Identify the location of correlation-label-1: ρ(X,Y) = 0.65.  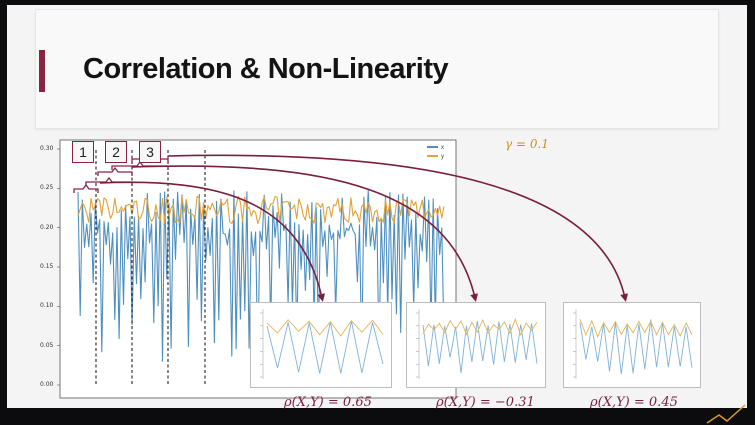
(328, 402).